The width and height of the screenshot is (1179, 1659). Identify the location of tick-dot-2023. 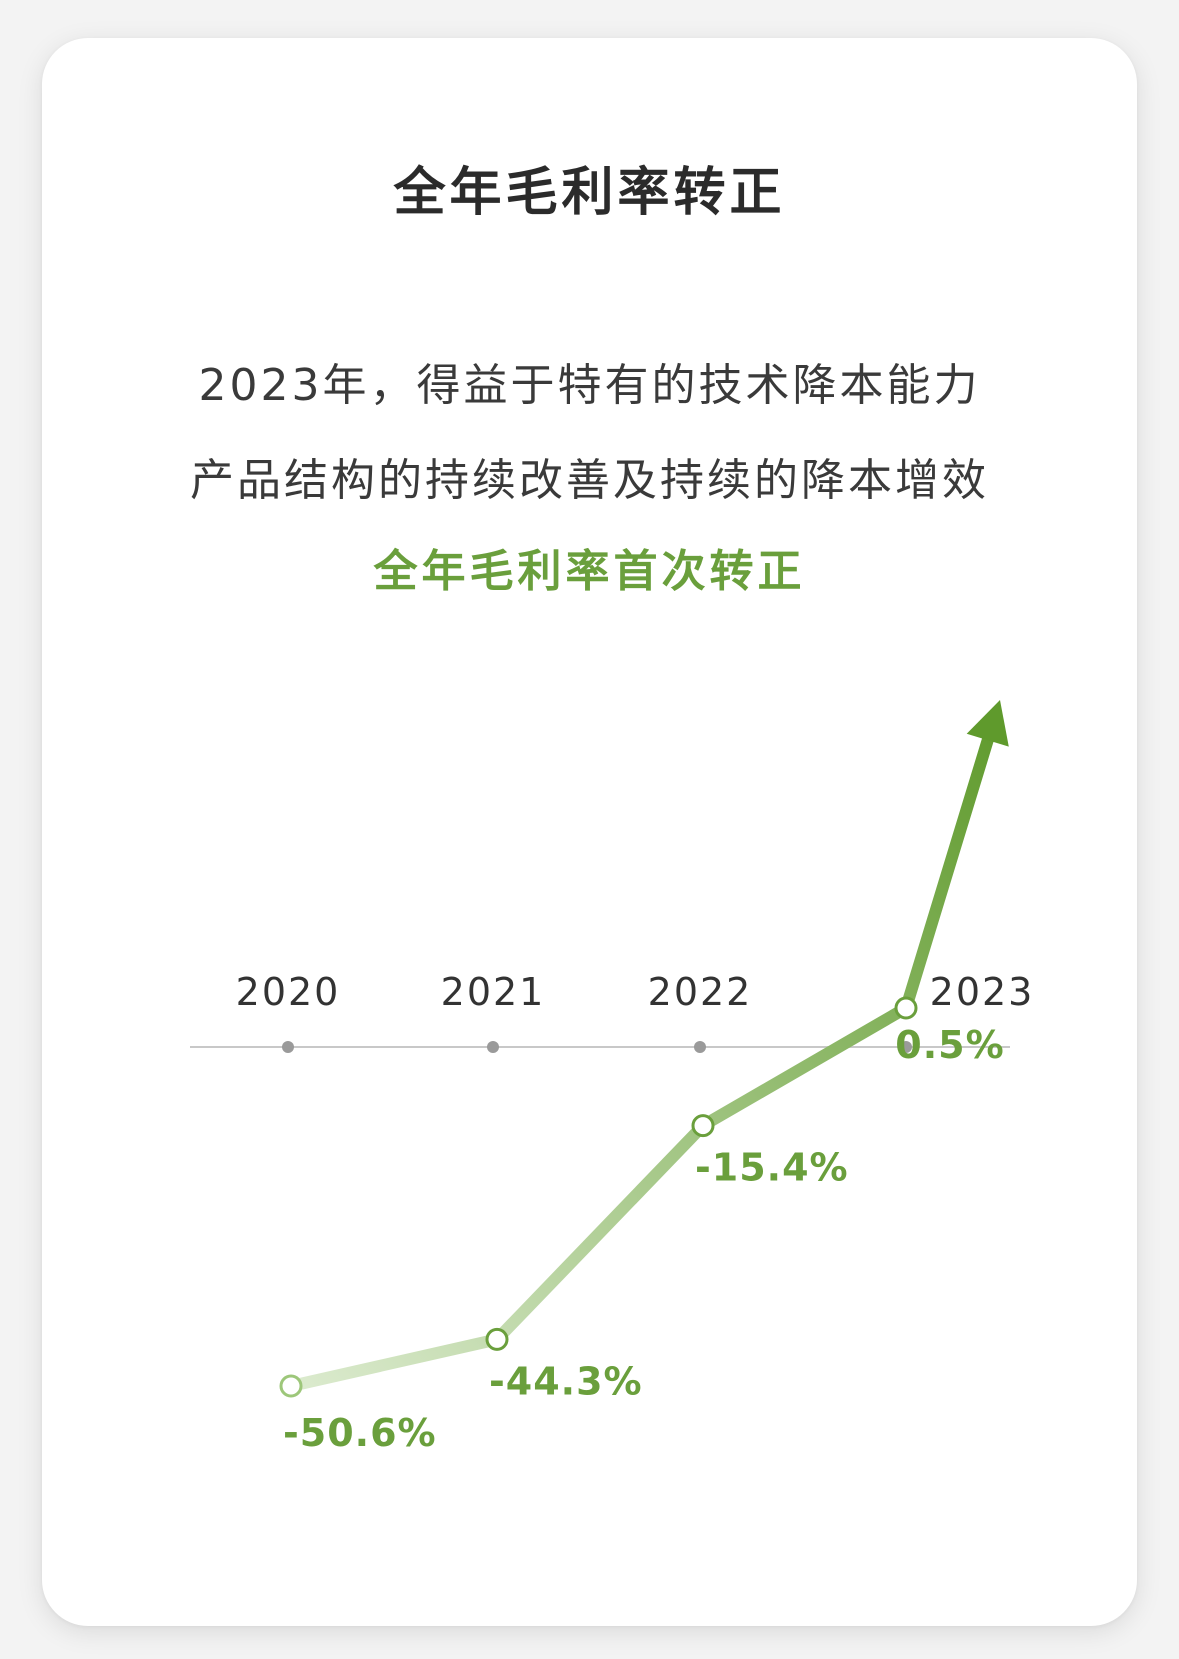
(906, 1047).